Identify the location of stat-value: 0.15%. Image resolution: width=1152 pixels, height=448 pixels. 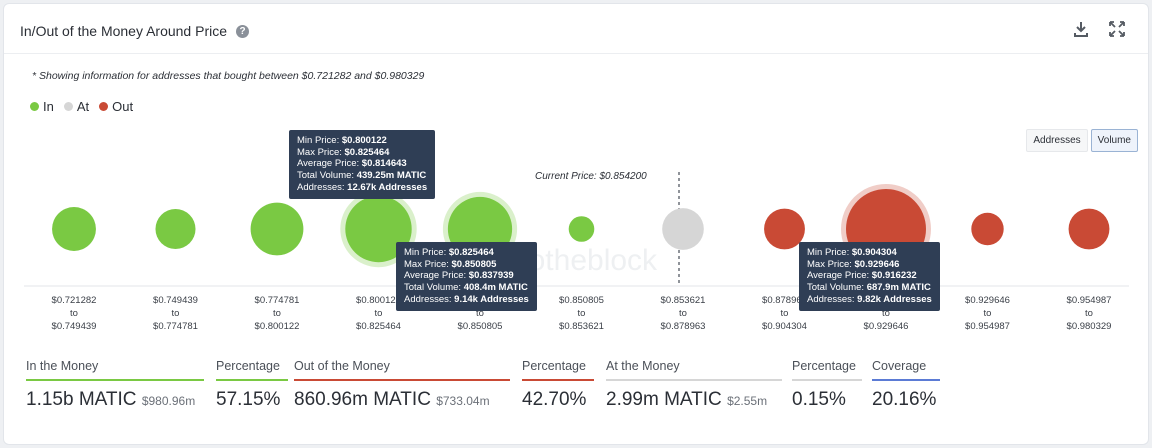
(819, 399).